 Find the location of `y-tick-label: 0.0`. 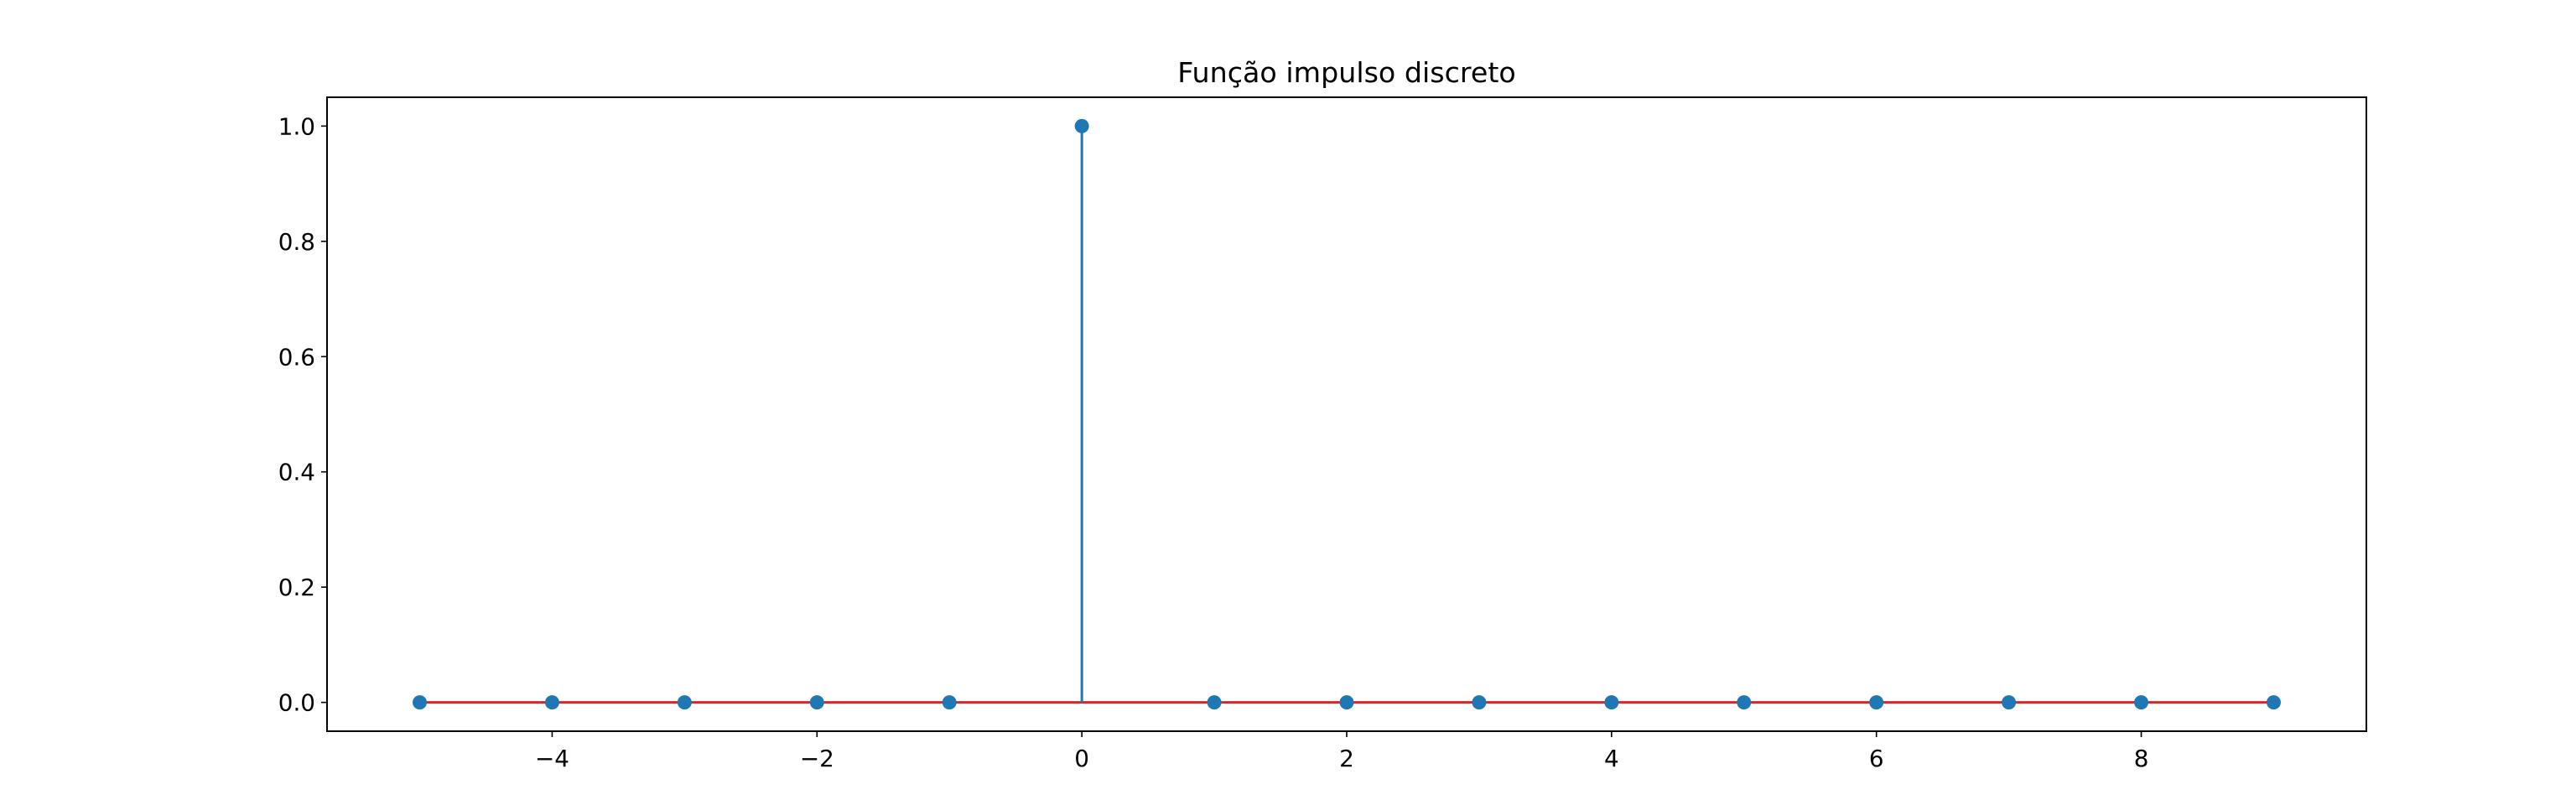

y-tick-label: 0.0 is located at coordinates (296, 703).